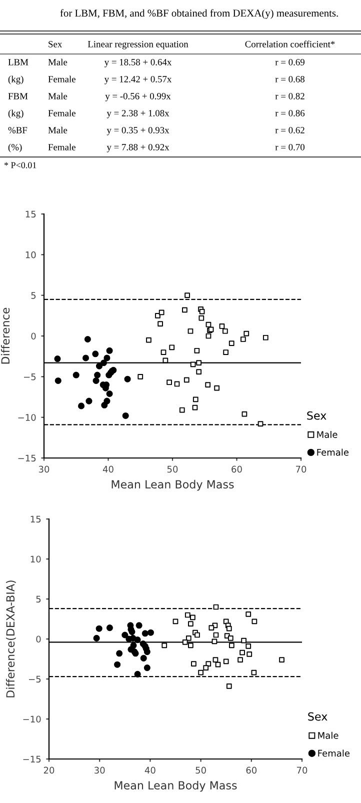  I want to click on legend-title: Sex, so click(316, 415).